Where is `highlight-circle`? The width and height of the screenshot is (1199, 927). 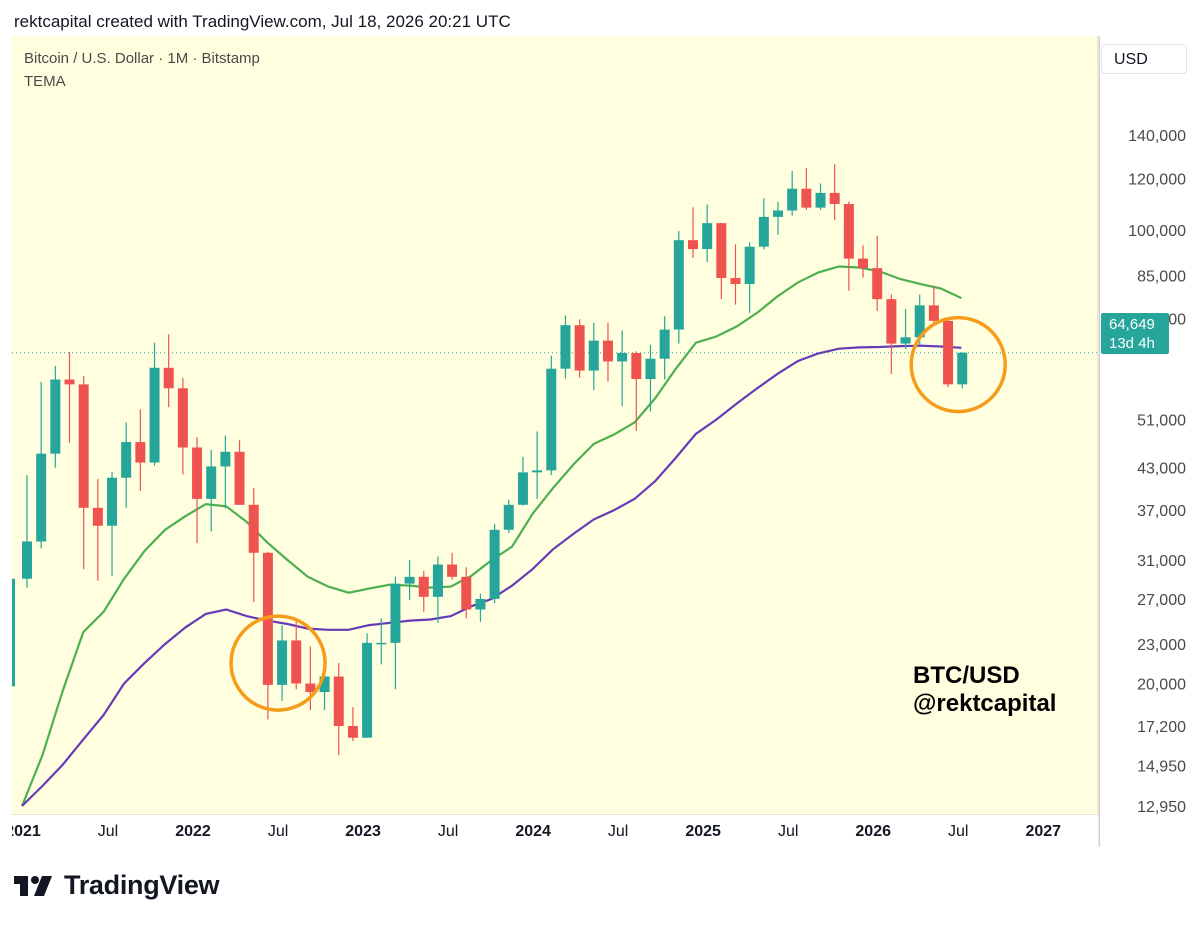 highlight-circle is located at coordinates (958, 364).